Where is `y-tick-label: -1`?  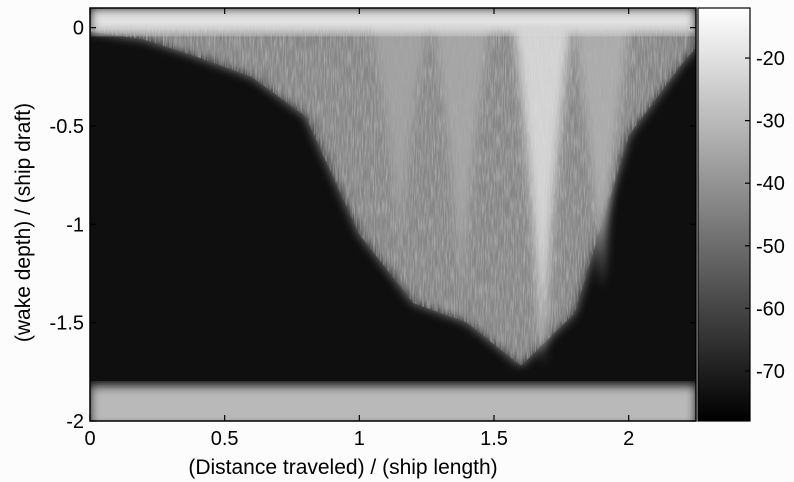
y-tick-label: -1 is located at coordinates (75, 225).